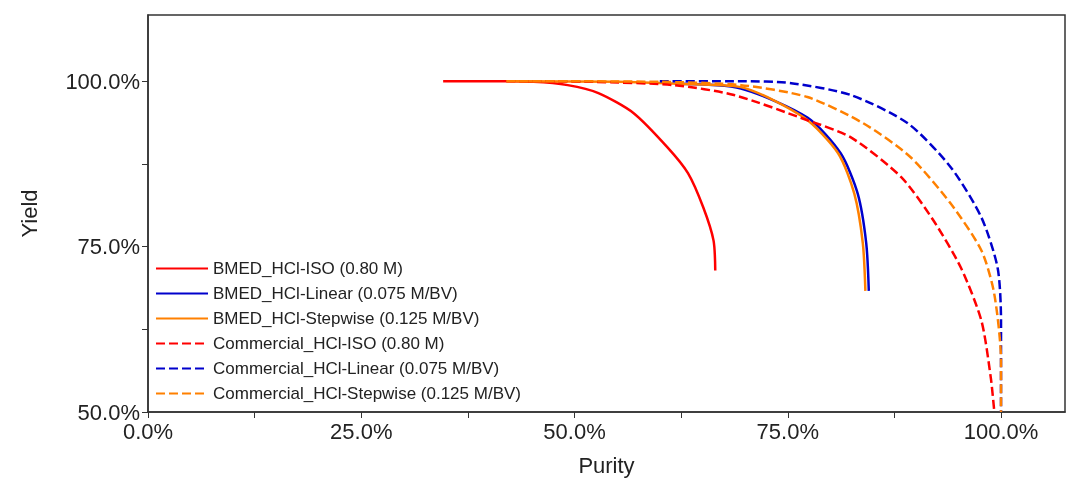 The image size is (1073, 491). Describe the element at coordinates (1001, 431) in the screenshot. I see `x-tick-label: 100.0%` at that location.